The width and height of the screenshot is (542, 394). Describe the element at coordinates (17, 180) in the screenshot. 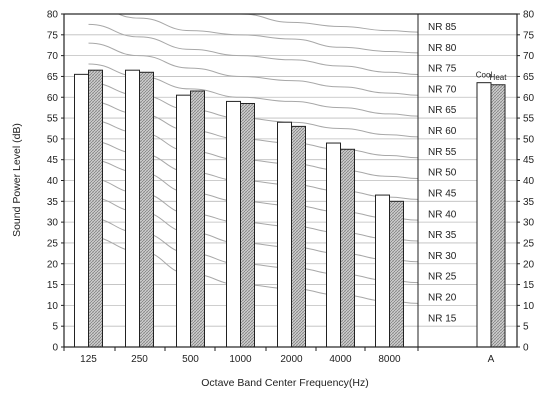

I see `y-axis-title: Sound Power Level (dB)` at that location.